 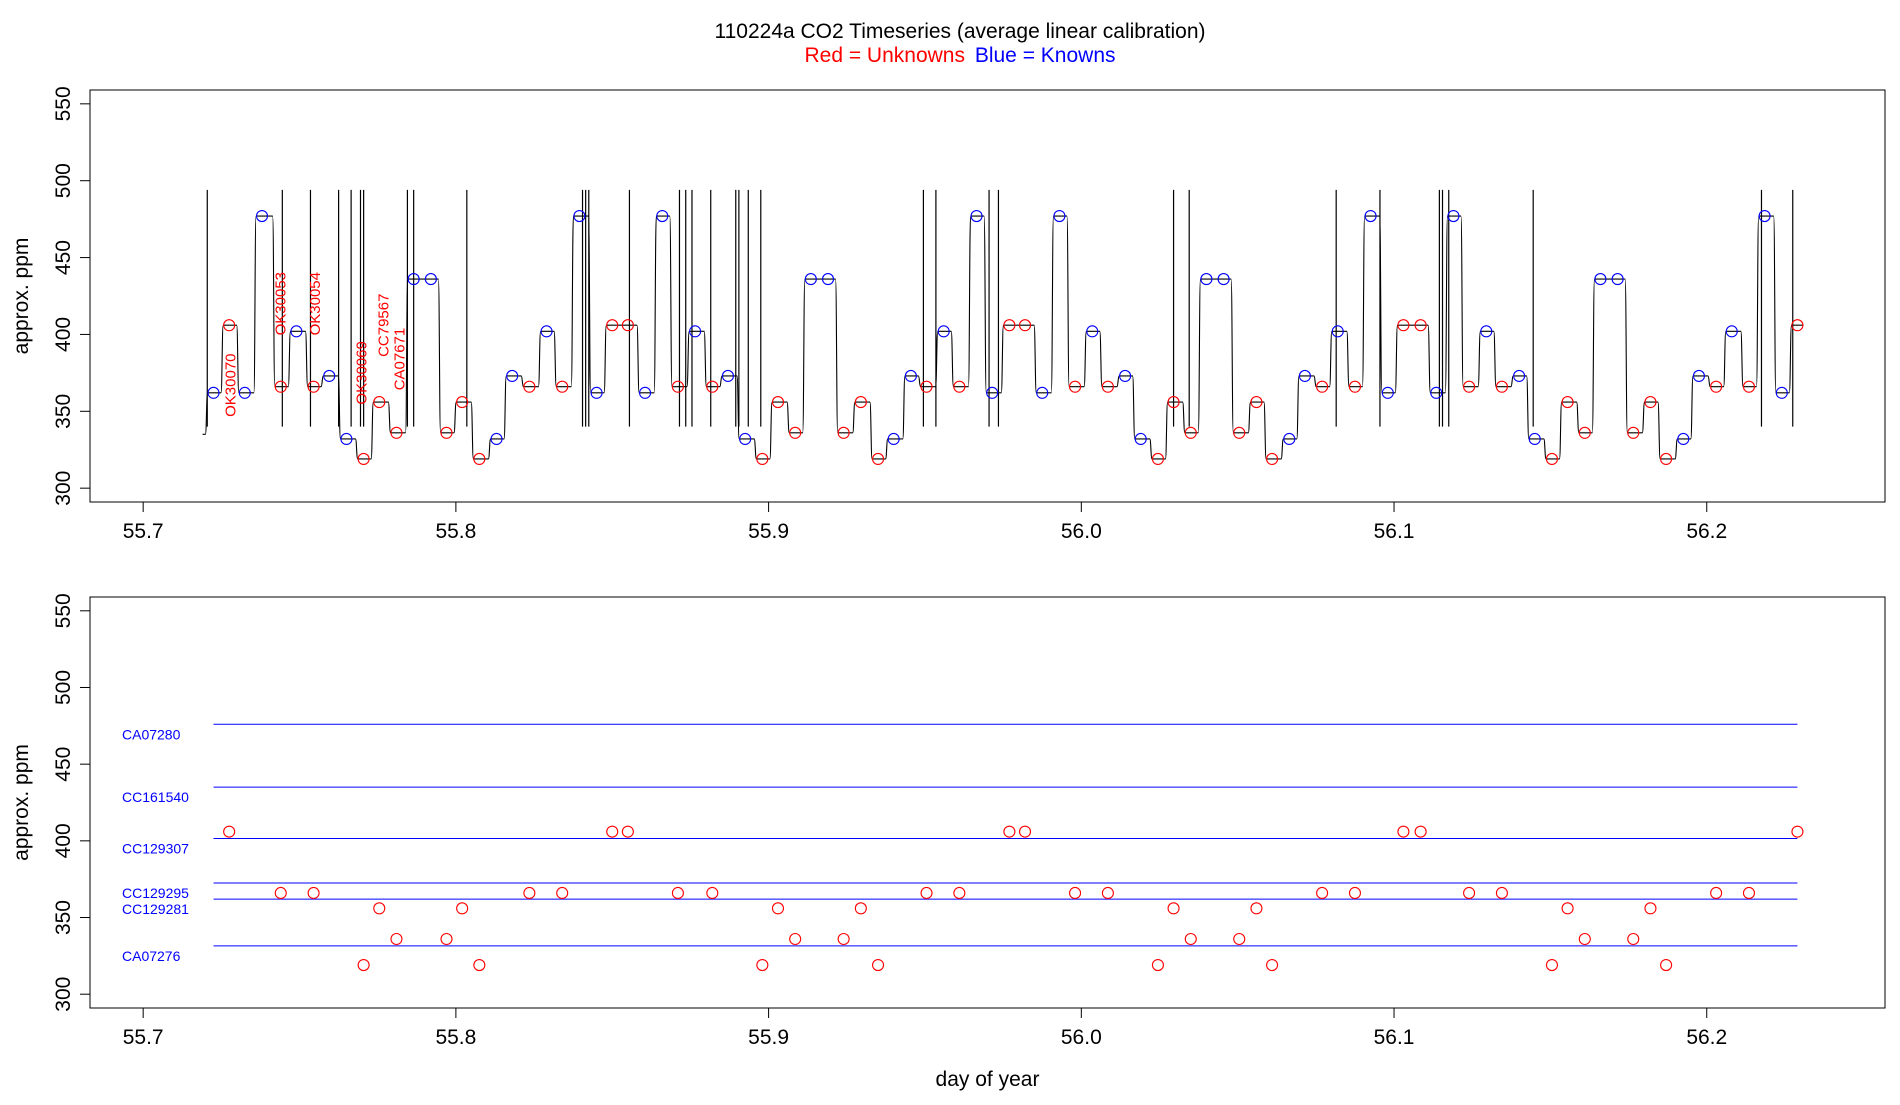 I want to click on sample-annotation: OK30053, so click(x=280, y=303).